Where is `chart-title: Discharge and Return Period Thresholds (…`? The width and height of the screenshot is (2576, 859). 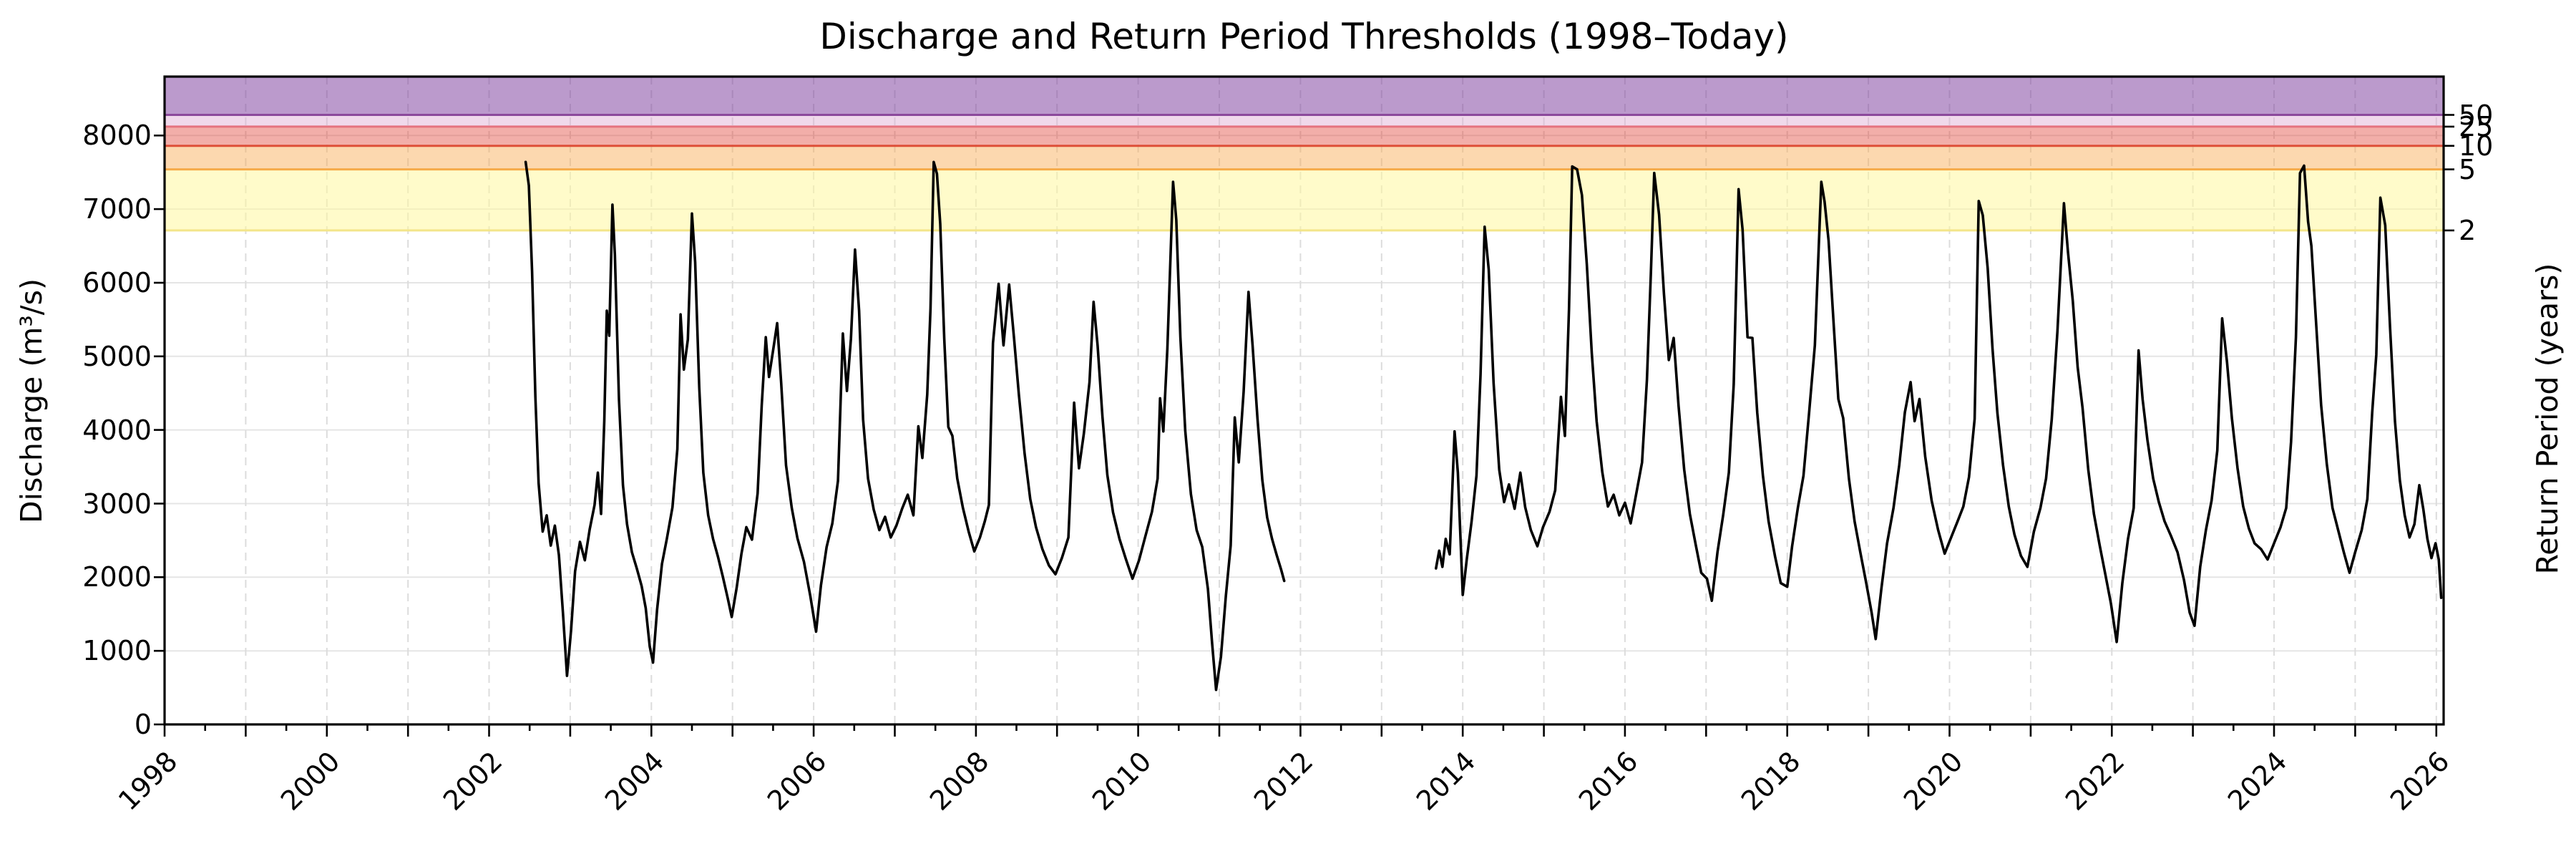
chart-title: Discharge and Return Period Thresholds (… is located at coordinates (1304, 36).